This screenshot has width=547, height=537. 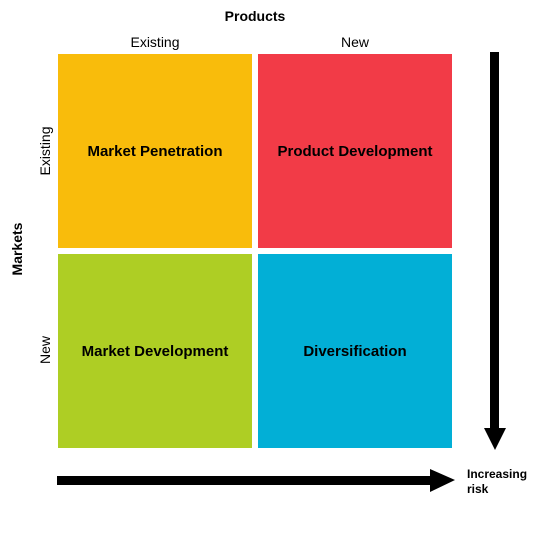 I want to click on quadrant-label: Market Development, so click(x=155, y=351).